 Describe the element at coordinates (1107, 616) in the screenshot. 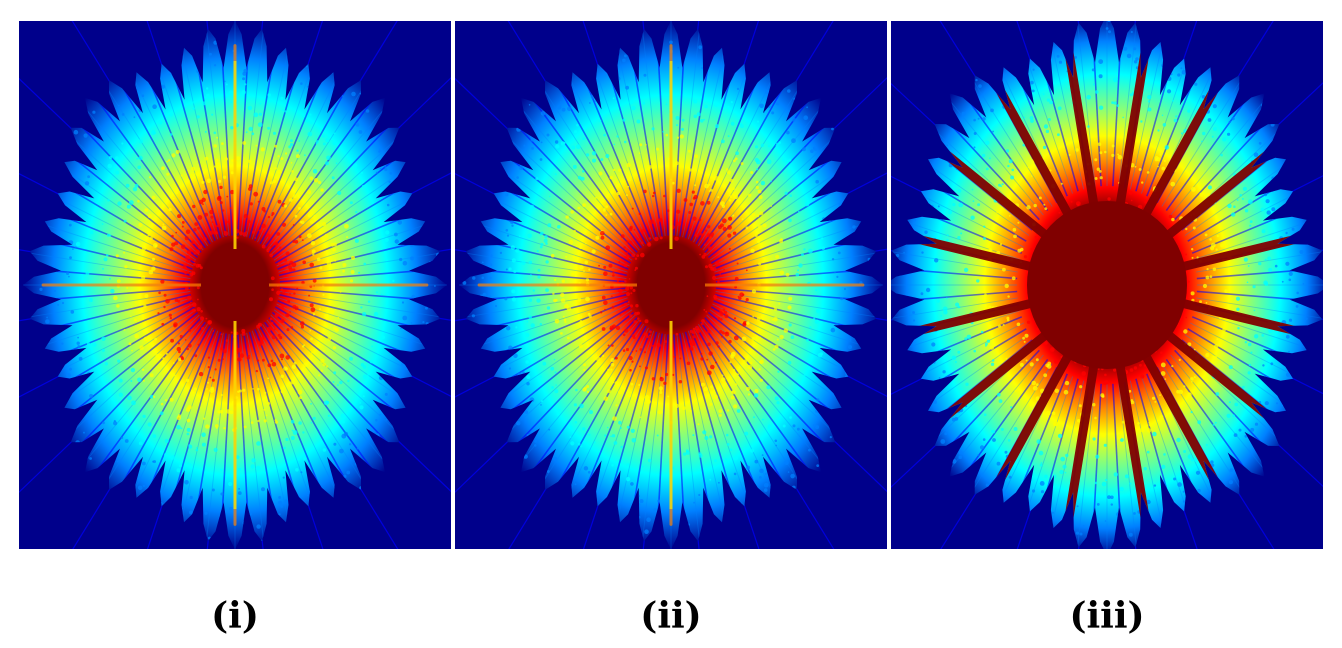

I see `caption-iii: (iii)` at that location.